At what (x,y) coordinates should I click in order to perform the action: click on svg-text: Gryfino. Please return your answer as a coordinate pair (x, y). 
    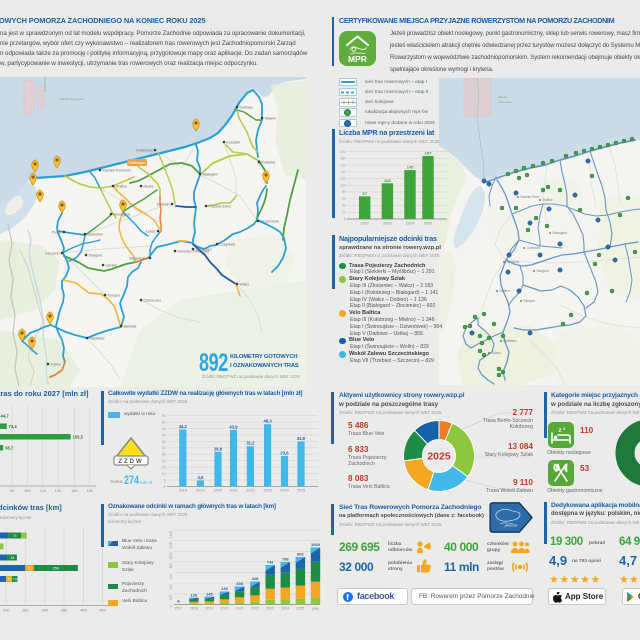
    Looking at the image, I should click on (505, 291).